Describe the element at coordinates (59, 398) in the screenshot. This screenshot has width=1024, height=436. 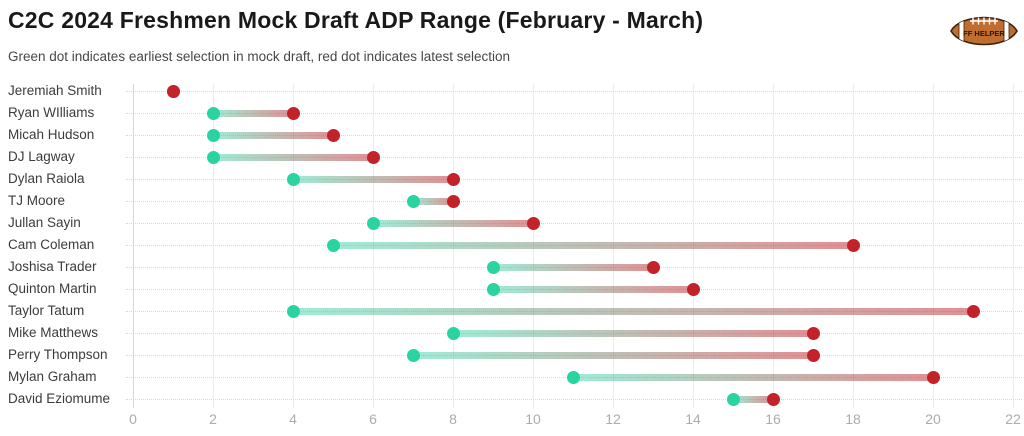
I see `player-label: David Eziomume` at that location.